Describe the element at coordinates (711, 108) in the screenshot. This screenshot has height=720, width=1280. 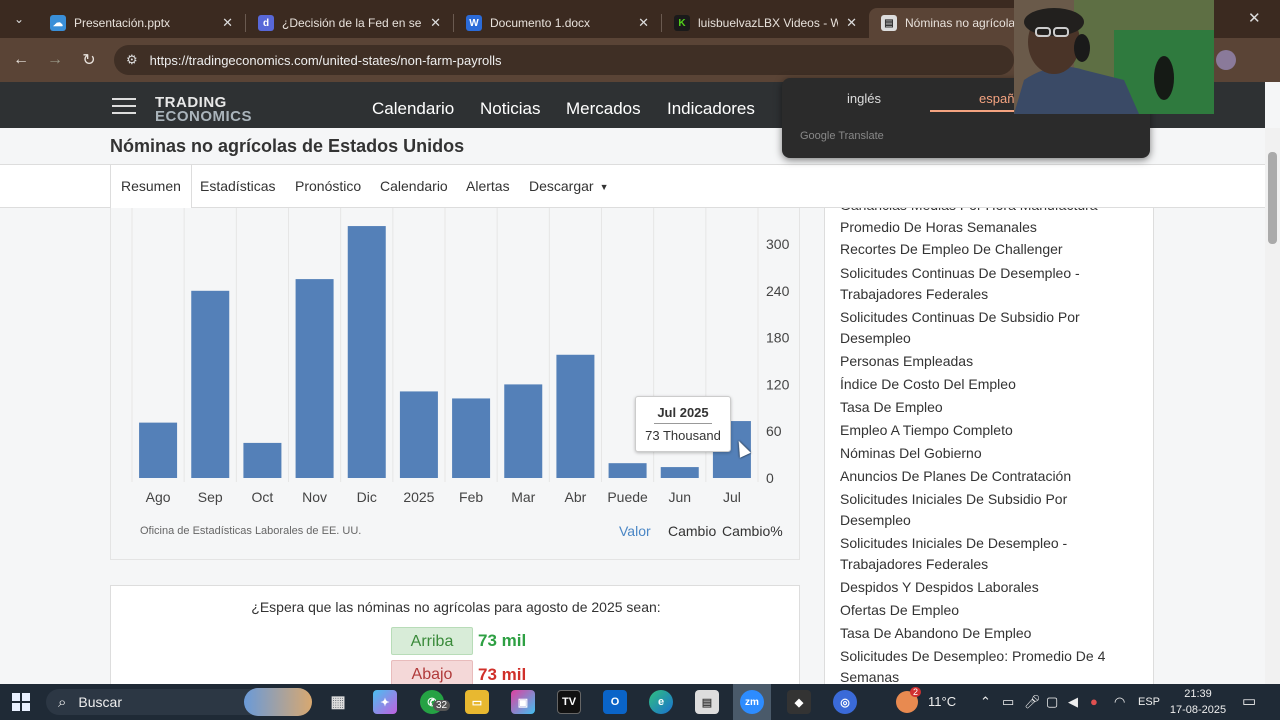
I see `nav-indicadores: Indicadores` at that location.